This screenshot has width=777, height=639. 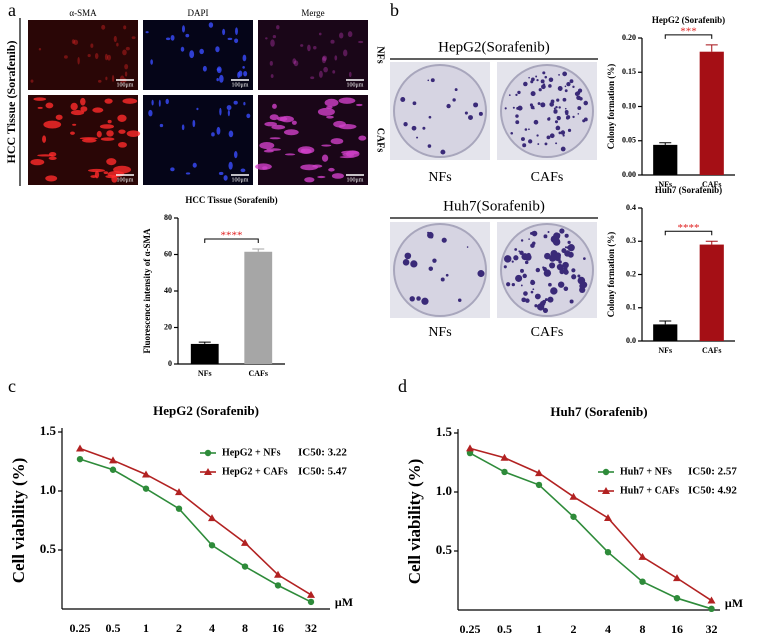 What do you see at coordinates (168, 326) in the screenshot?
I see `y-tick-label: 20` at bounding box center [168, 326].